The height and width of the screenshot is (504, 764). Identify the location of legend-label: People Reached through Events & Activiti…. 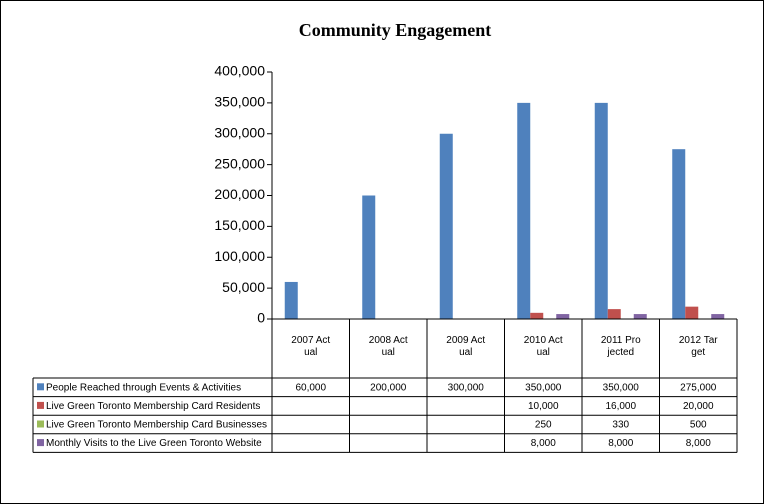
(143, 387).